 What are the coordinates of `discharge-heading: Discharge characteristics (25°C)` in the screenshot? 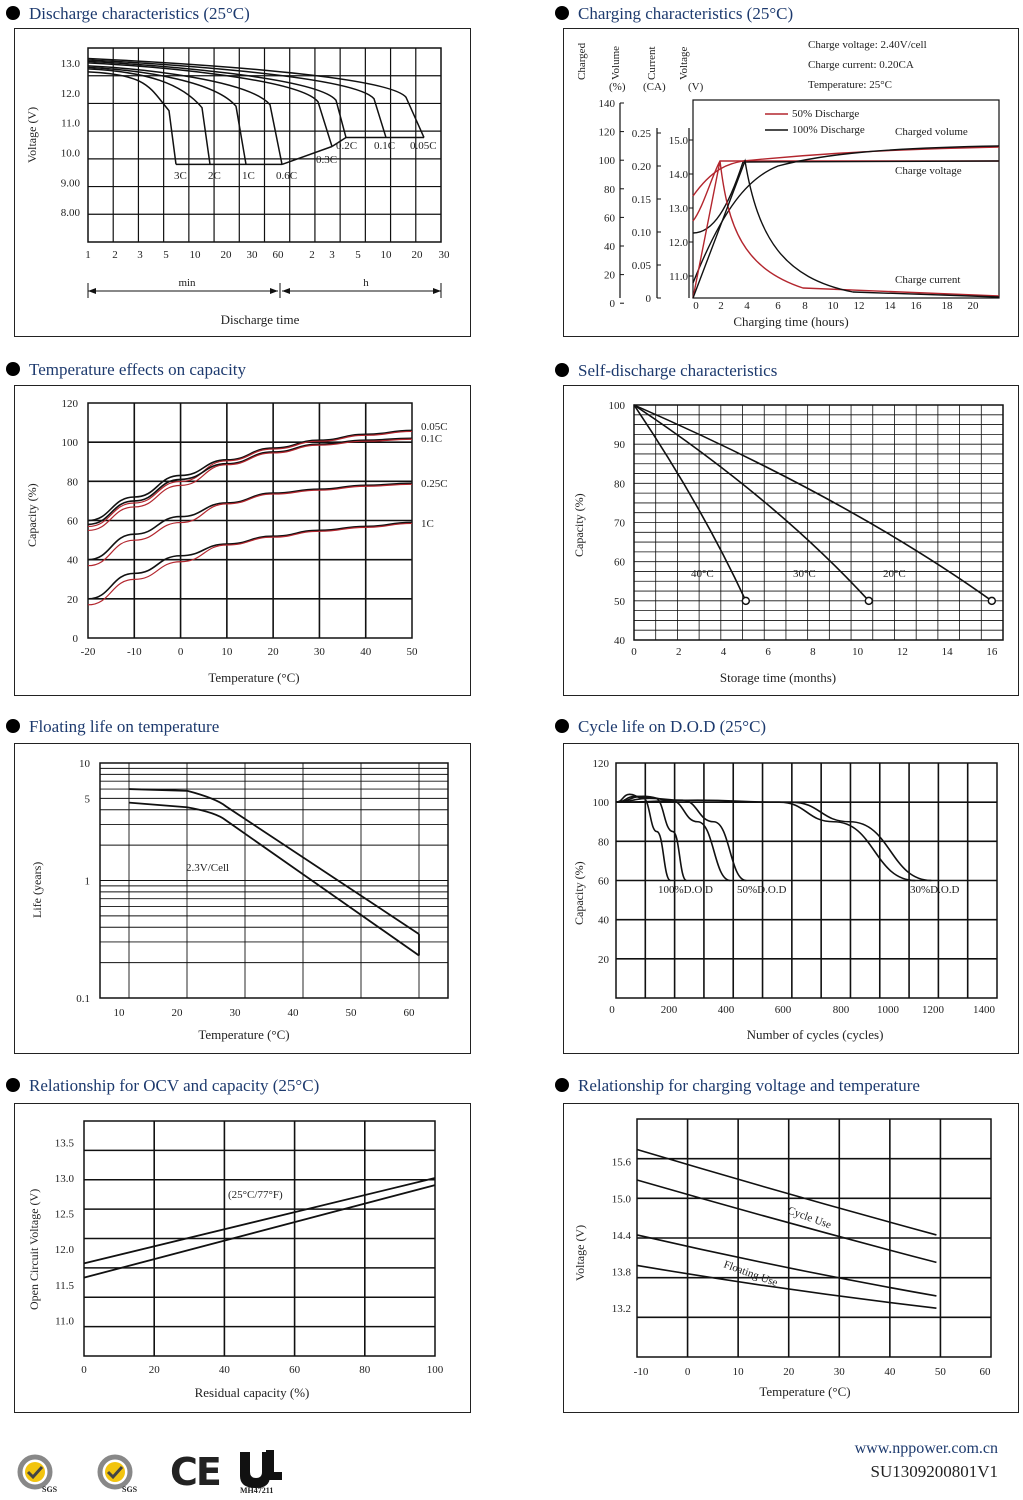 It's located at (128, 14).